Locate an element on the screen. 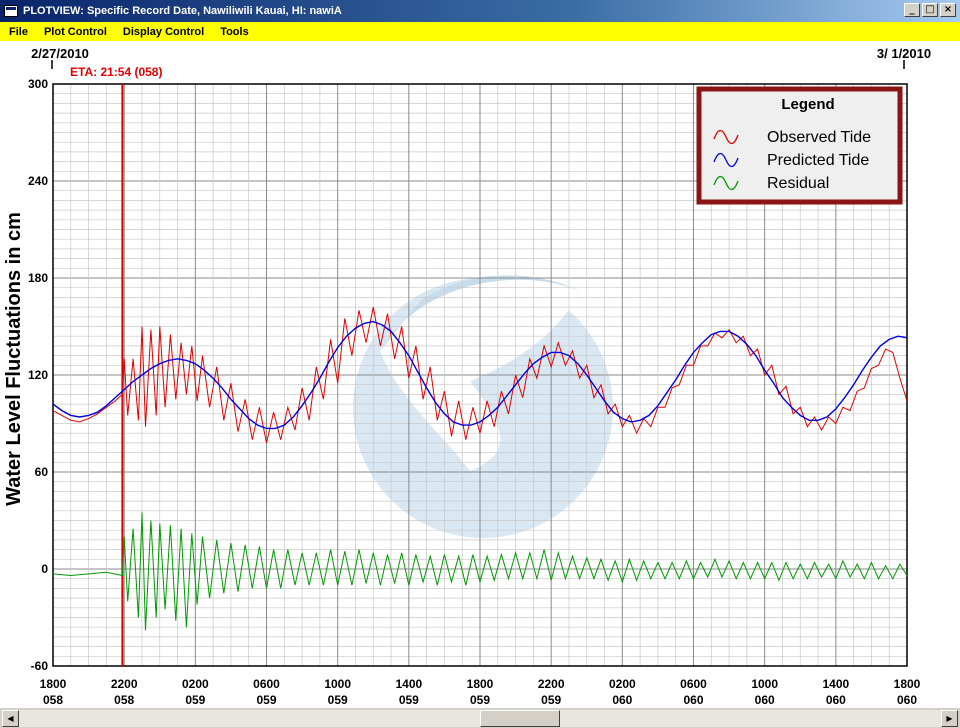  residual-legend-icon is located at coordinates (726, 183).